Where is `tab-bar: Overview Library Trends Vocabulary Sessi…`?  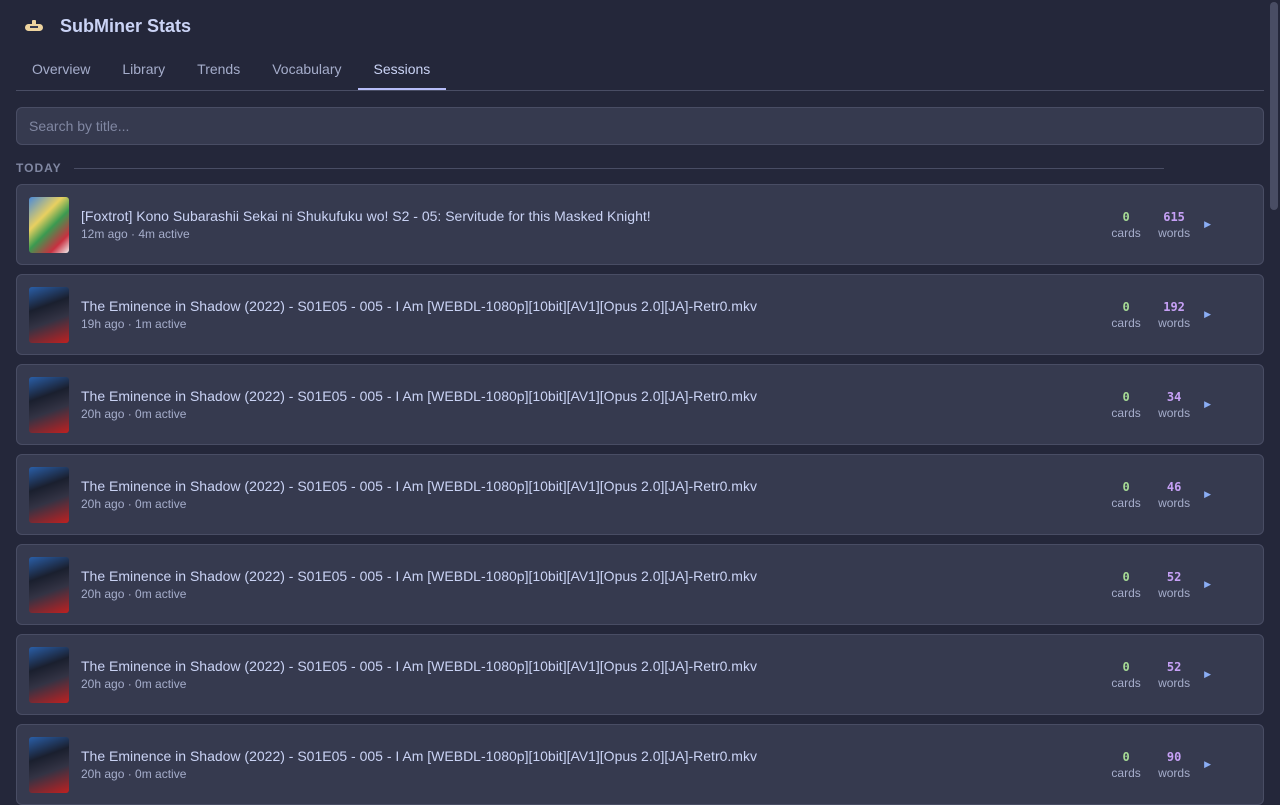 tab-bar: Overview Library Trends Vocabulary Sessi… is located at coordinates (640, 71).